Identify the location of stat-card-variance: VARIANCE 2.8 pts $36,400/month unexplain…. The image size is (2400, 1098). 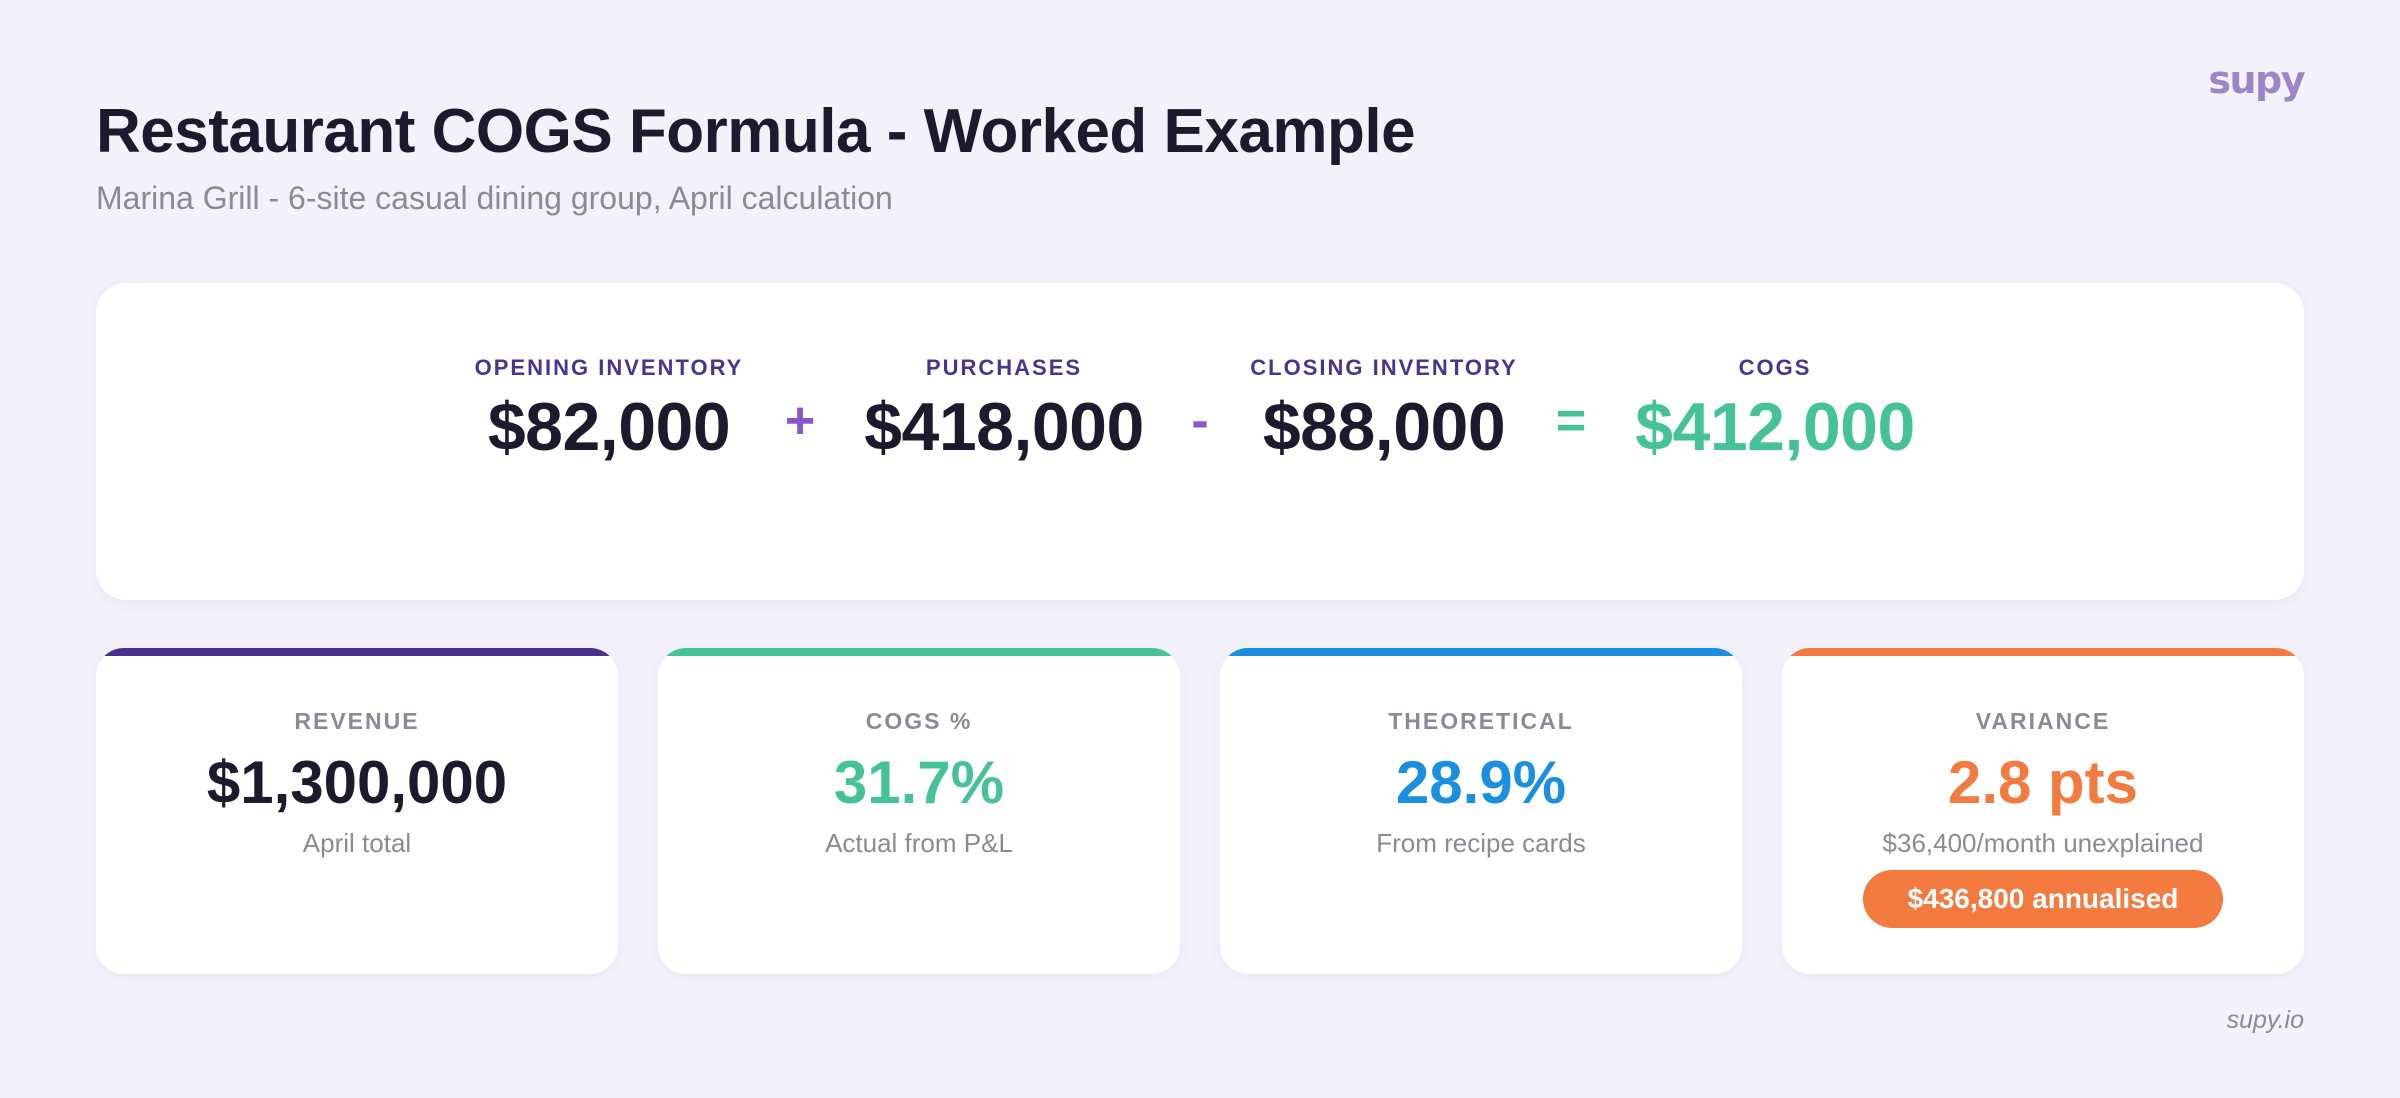
(2043, 811).